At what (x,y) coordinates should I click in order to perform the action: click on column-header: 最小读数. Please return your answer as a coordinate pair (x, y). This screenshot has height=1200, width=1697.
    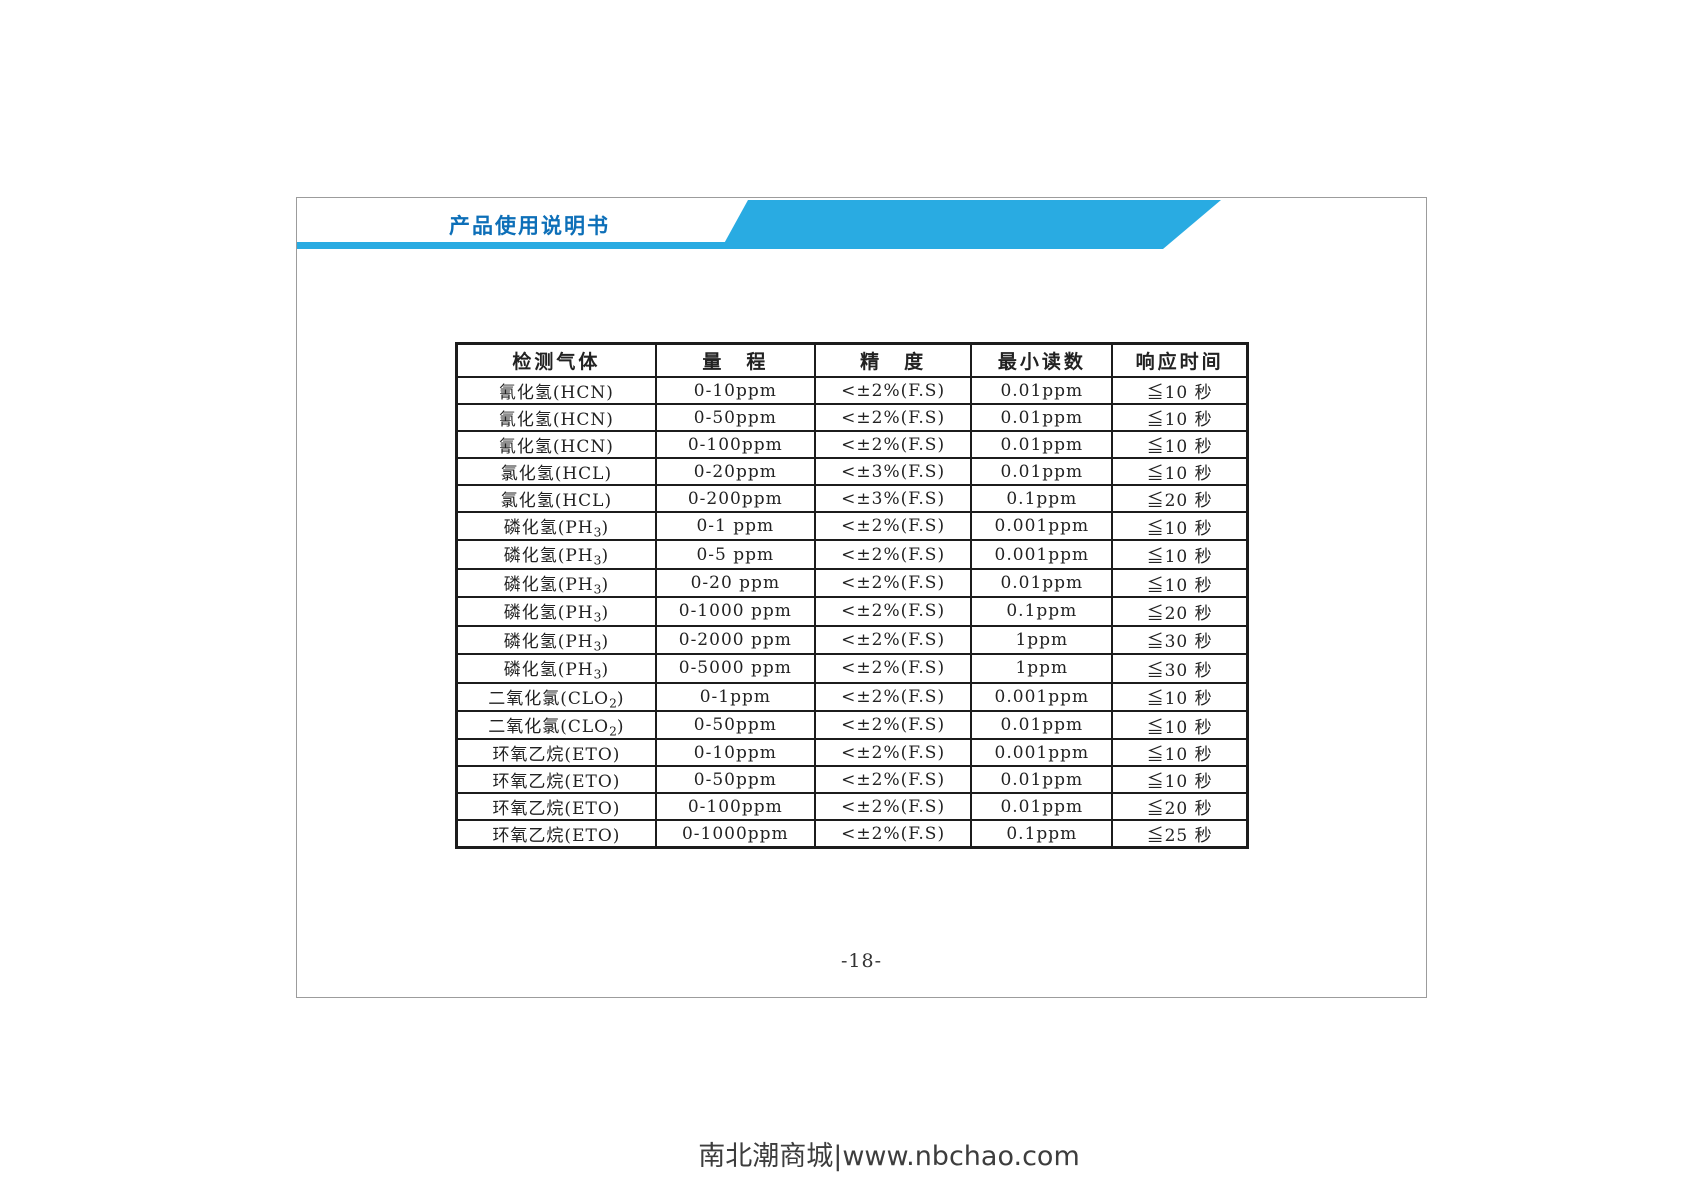
    Looking at the image, I should click on (1042, 360).